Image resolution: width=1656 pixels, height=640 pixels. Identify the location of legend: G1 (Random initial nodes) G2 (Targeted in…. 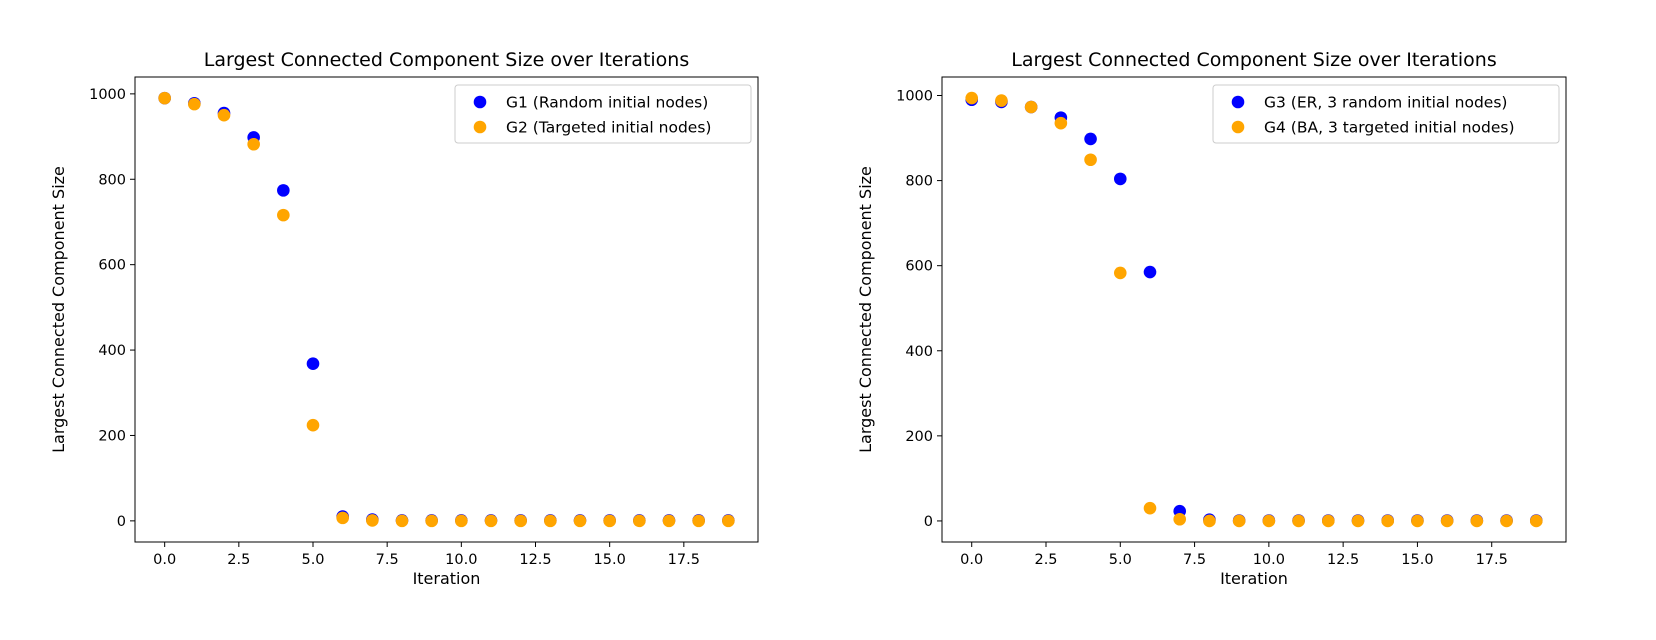
(603, 114).